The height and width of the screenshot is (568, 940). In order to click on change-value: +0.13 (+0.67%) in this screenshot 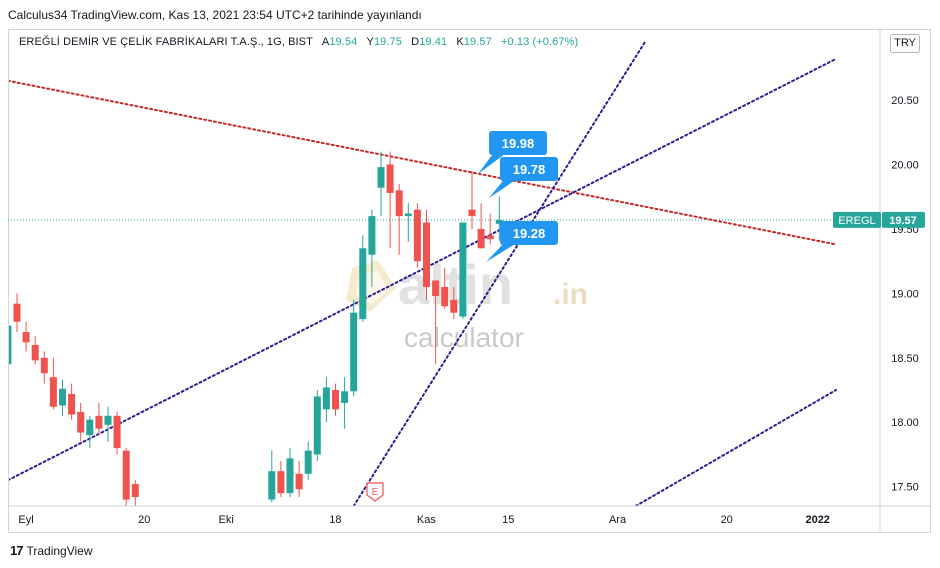, I will do `click(540, 42)`.